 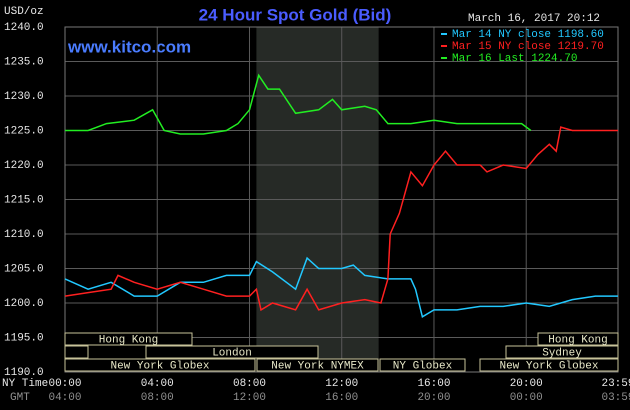 What do you see at coordinates (615, 398) in the screenshot?
I see `gmt-tick-label: 03:59` at bounding box center [615, 398].